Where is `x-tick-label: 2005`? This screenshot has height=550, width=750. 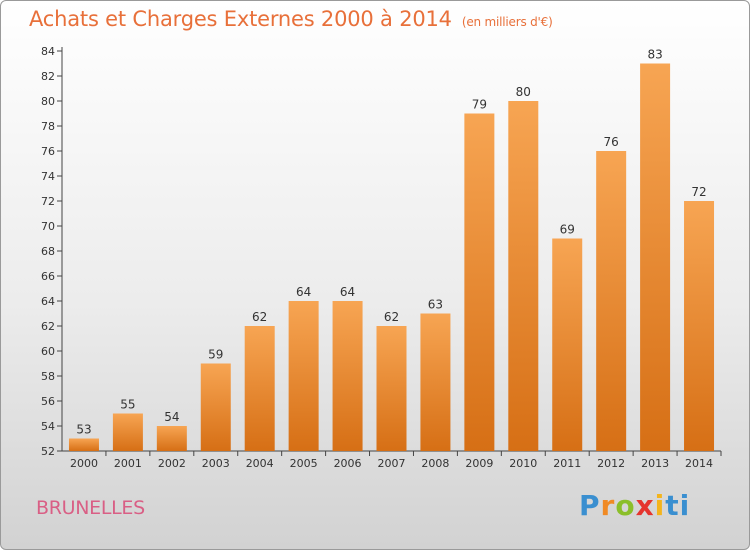
x-tick-label: 2005 is located at coordinates (304, 463).